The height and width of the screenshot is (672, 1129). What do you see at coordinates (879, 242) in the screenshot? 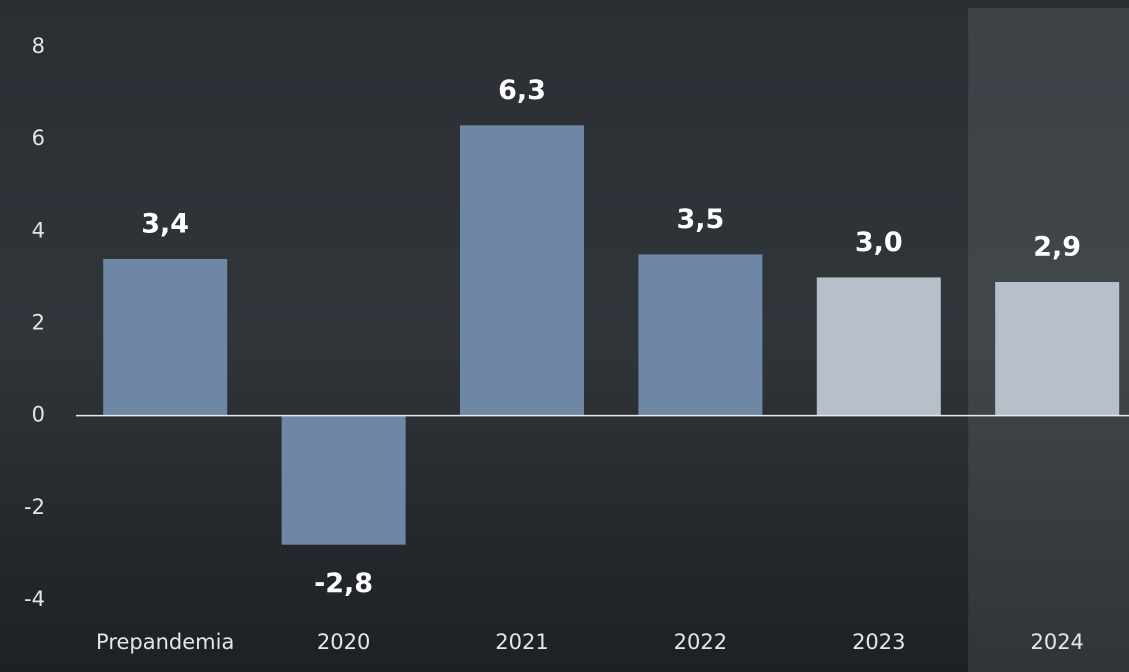
I see `value-label: 3,0` at bounding box center [879, 242].